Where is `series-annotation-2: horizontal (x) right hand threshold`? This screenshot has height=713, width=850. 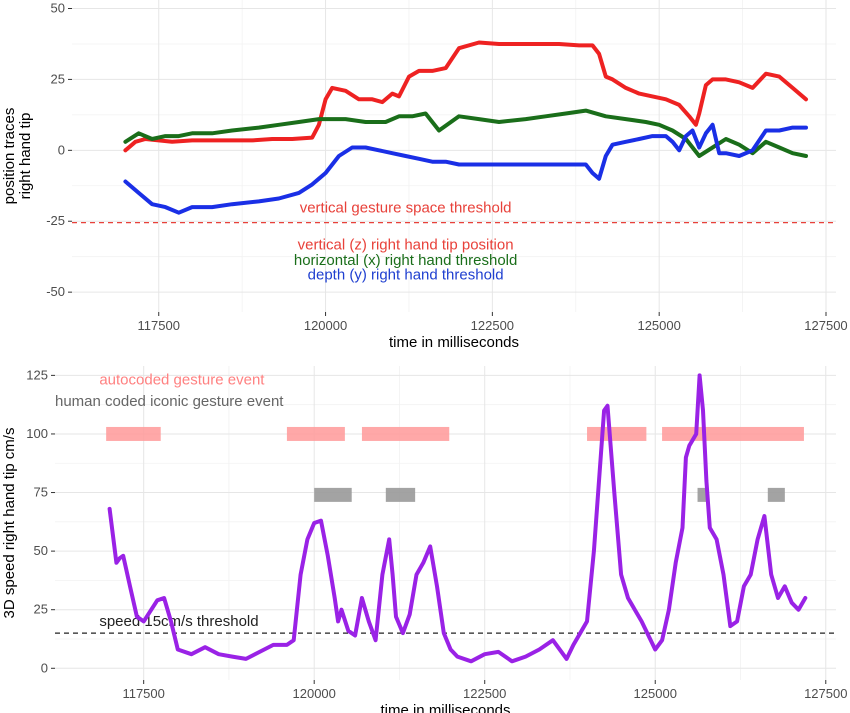
series-annotation-2: horizontal (x) right hand threshold is located at coordinates (405, 260).